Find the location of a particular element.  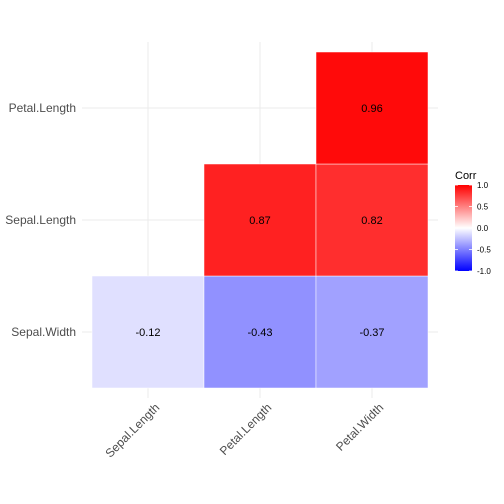

y-axis-tick-labels: Sepal.Width Sepal.Length Petal.Length is located at coordinates (40, 220).